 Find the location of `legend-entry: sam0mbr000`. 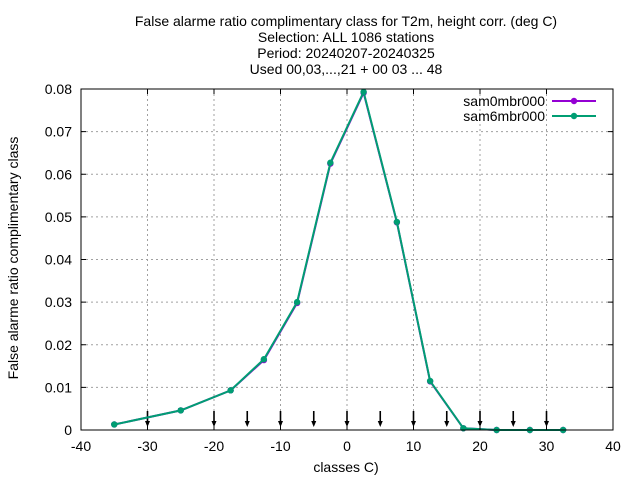

legend-entry: sam0mbr000 is located at coordinates (529, 101).